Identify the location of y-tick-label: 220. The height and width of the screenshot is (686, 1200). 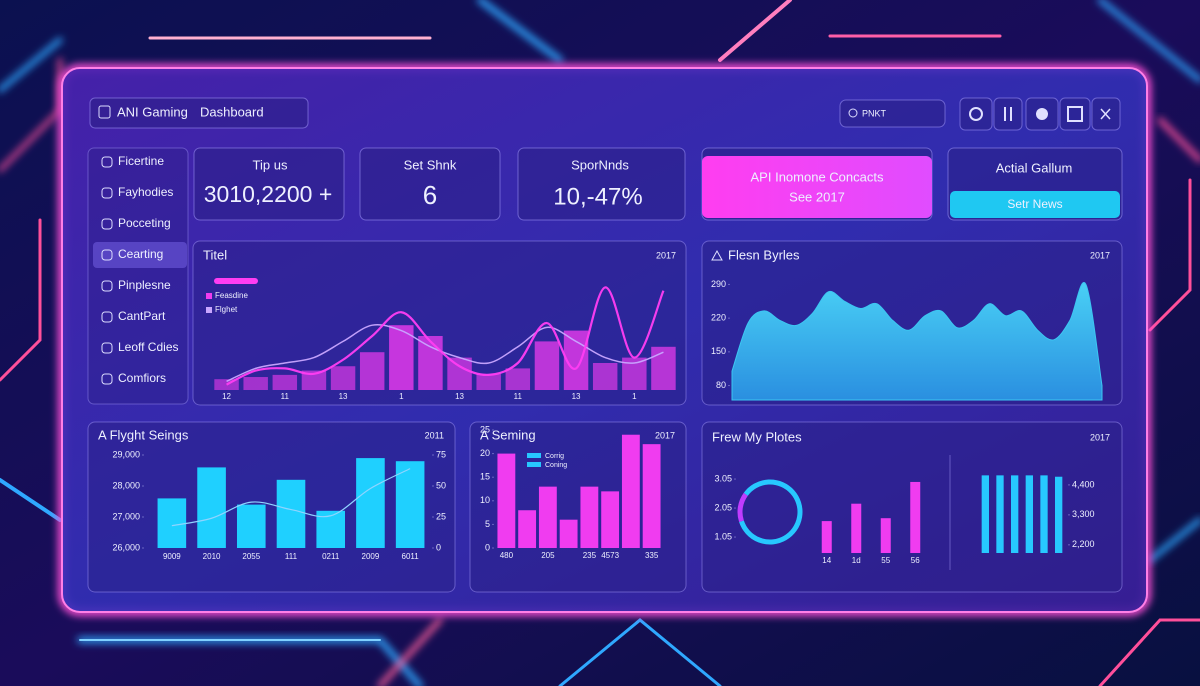
(718, 318).